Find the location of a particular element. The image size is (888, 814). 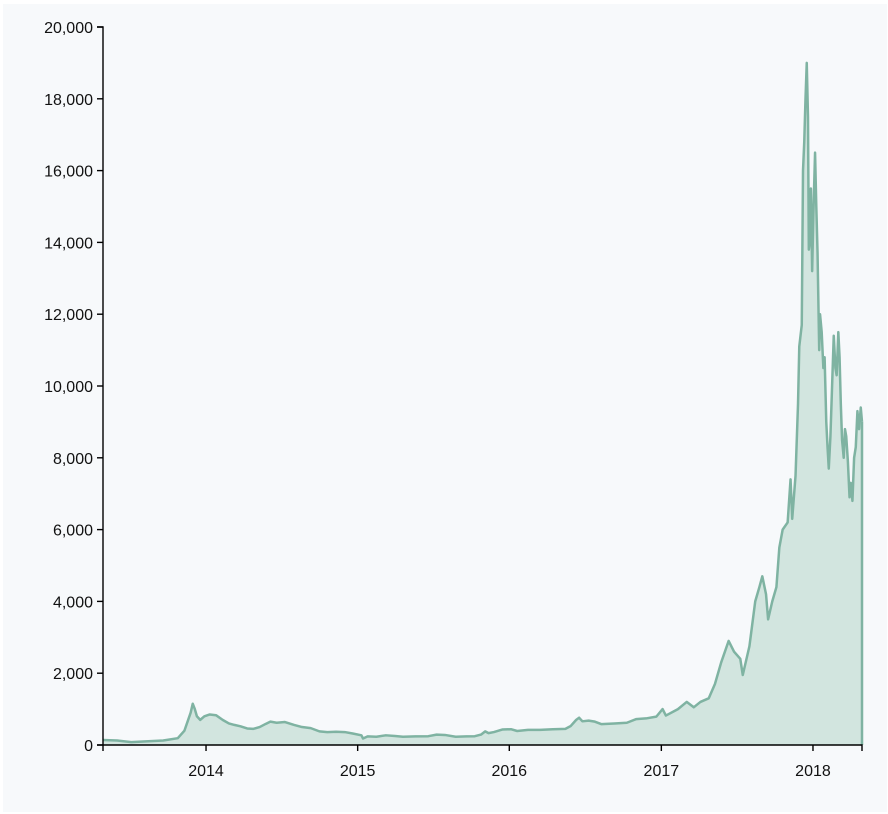

y-tick-label: 10,000 is located at coordinates (68, 387).